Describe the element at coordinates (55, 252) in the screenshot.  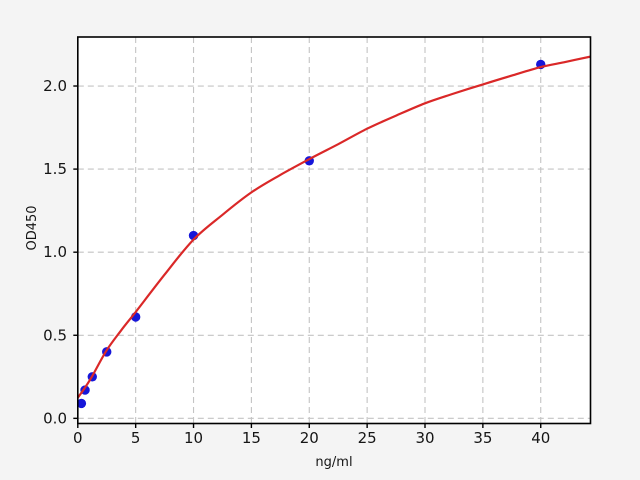
I see `y-tick-label: 1.0` at that location.